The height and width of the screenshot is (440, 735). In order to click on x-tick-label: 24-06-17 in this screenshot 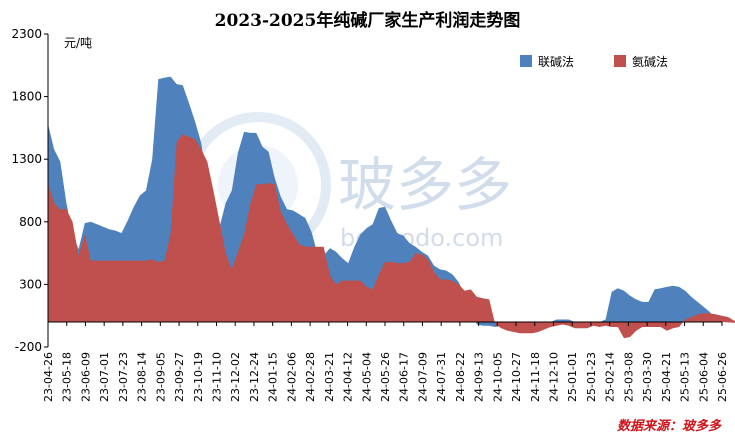, I will do `click(404, 377)`.